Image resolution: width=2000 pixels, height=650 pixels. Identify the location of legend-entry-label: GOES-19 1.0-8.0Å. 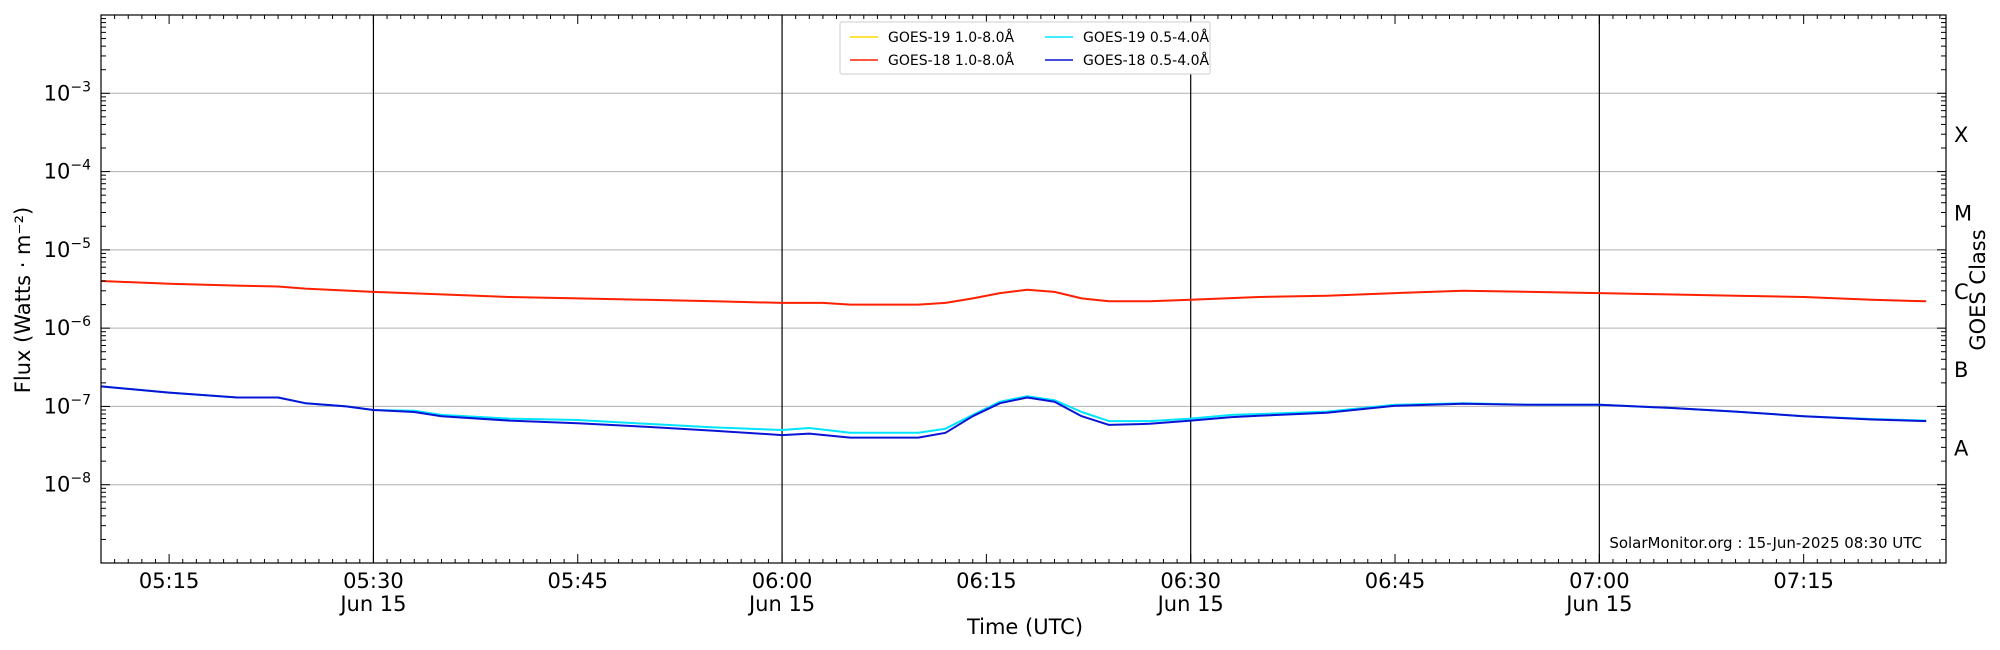
(951, 37).